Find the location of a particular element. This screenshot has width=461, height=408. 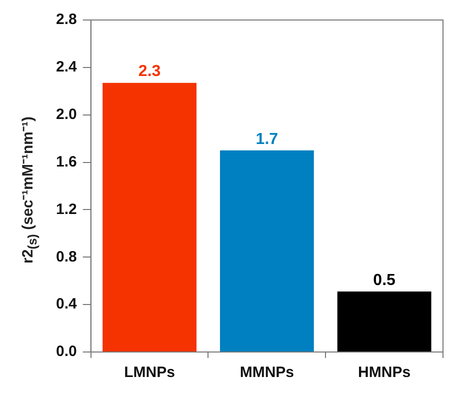

y-tick-label: 0.8 is located at coordinates (66, 257).